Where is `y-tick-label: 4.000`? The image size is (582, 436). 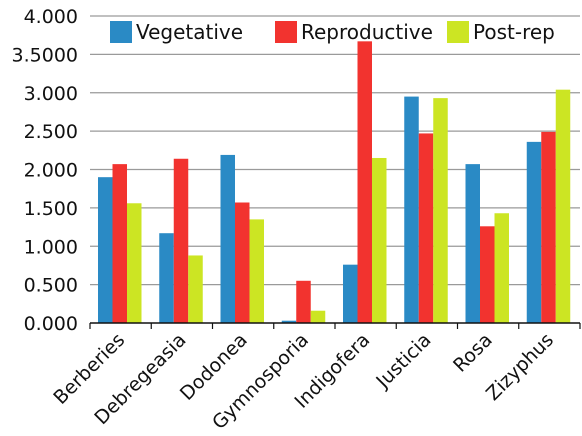 y-tick-label: 4.000 is located at coordinates (51, 17).